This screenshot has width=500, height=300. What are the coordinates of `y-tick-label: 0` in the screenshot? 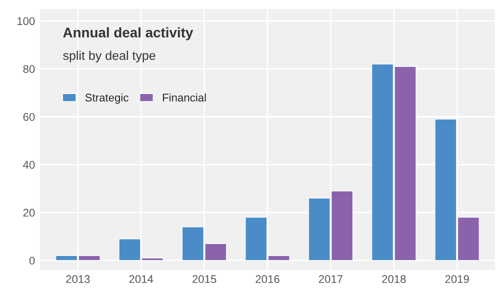 It's located at (32, 260).